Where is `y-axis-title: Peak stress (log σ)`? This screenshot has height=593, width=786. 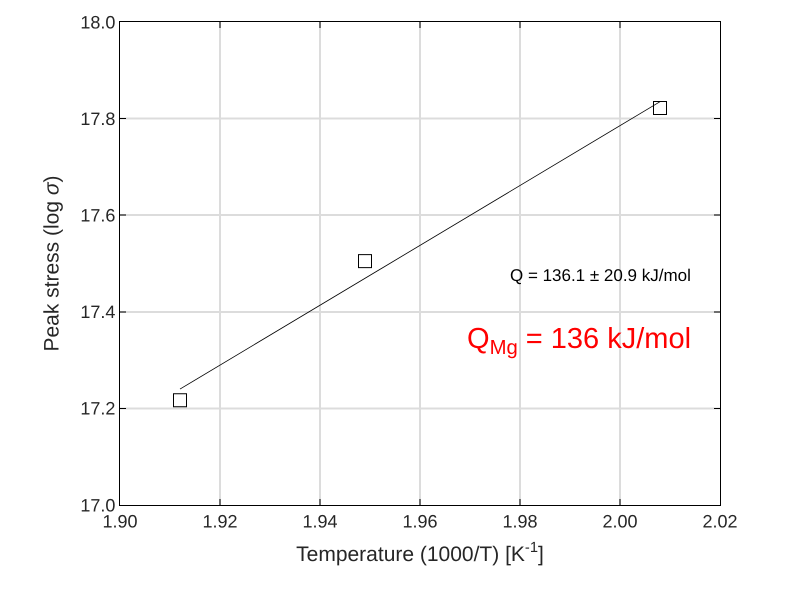 y-axis-title: Peak stress (log σ) is located at coordinates (52, 263).